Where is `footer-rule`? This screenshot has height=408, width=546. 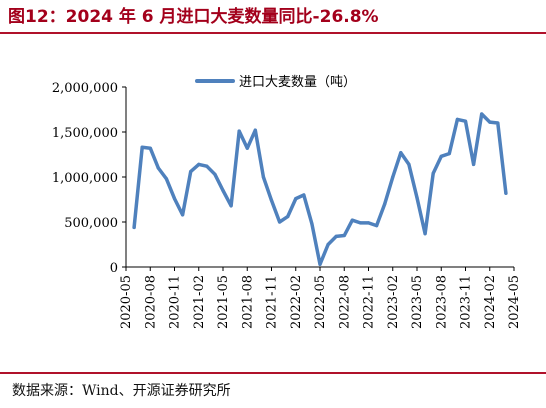 footer-rule is located at coordinates (273, 373).